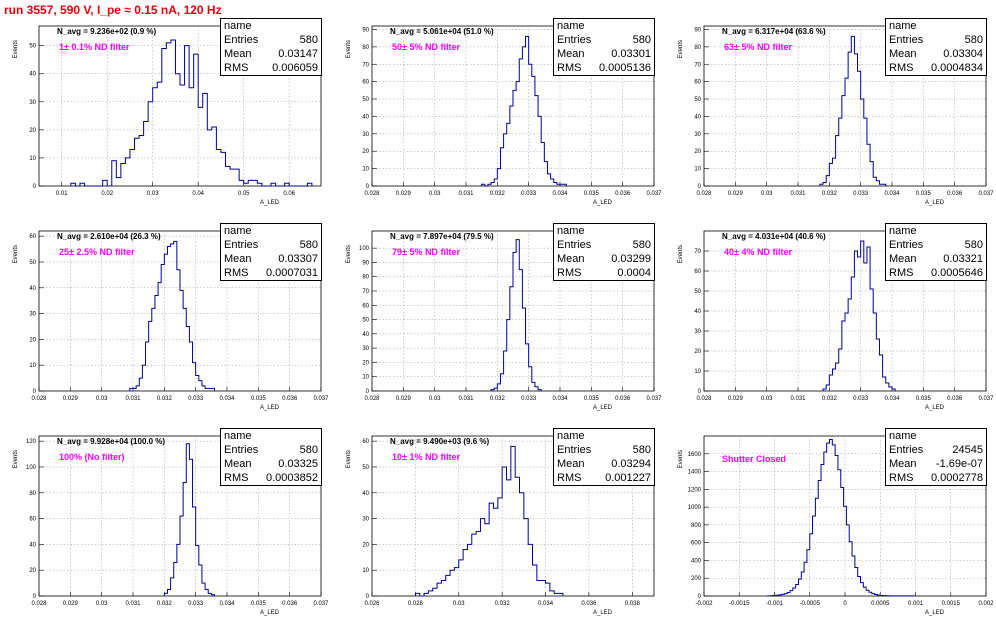 This screenshot has width=996, height=622. What do you see at coordinates (697, 252) in the screenshot?
I see `y-tick-label: 70` at bounding box center [697, 252].